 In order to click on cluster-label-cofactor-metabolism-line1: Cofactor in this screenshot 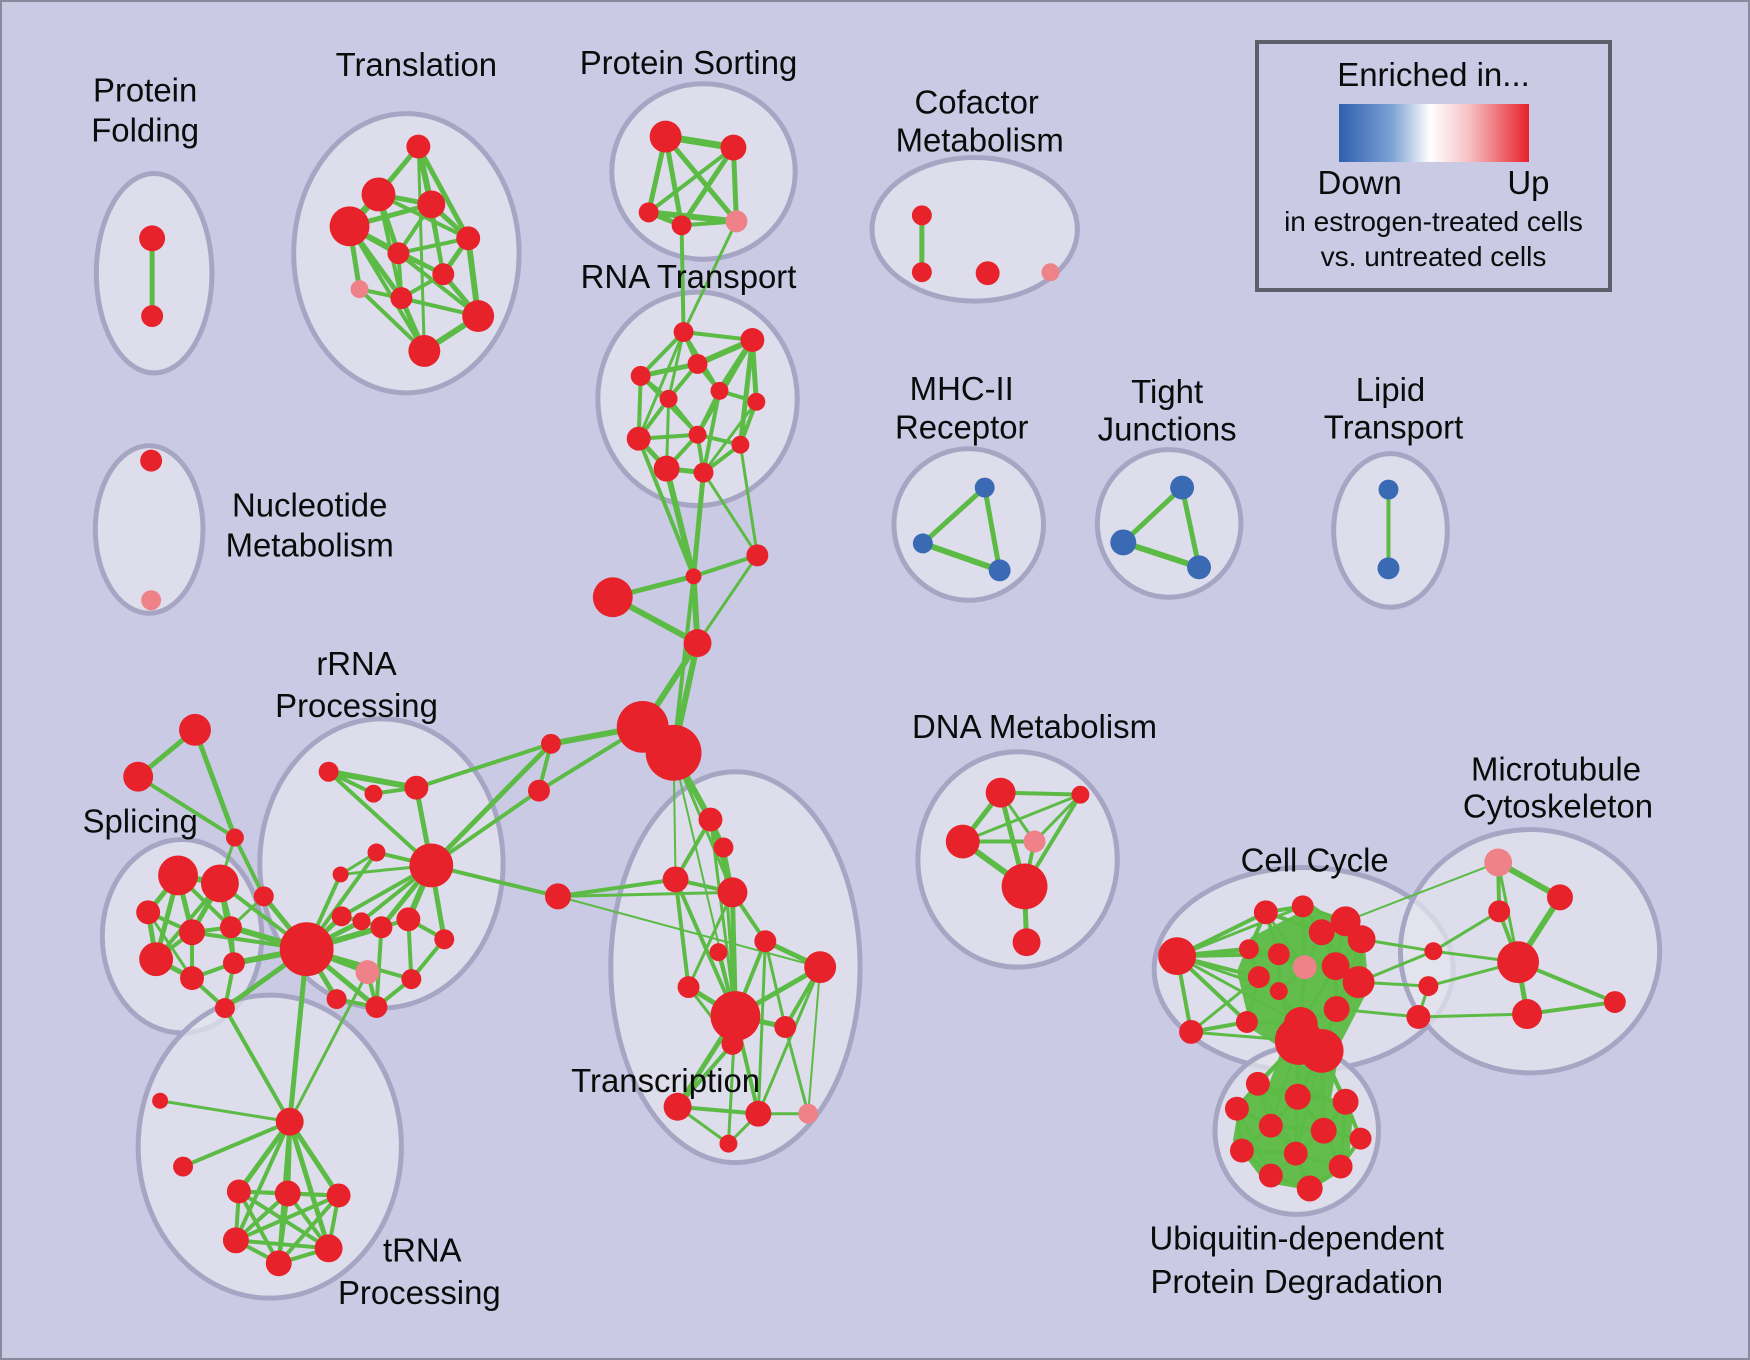, I will do `click(977, 102)`.